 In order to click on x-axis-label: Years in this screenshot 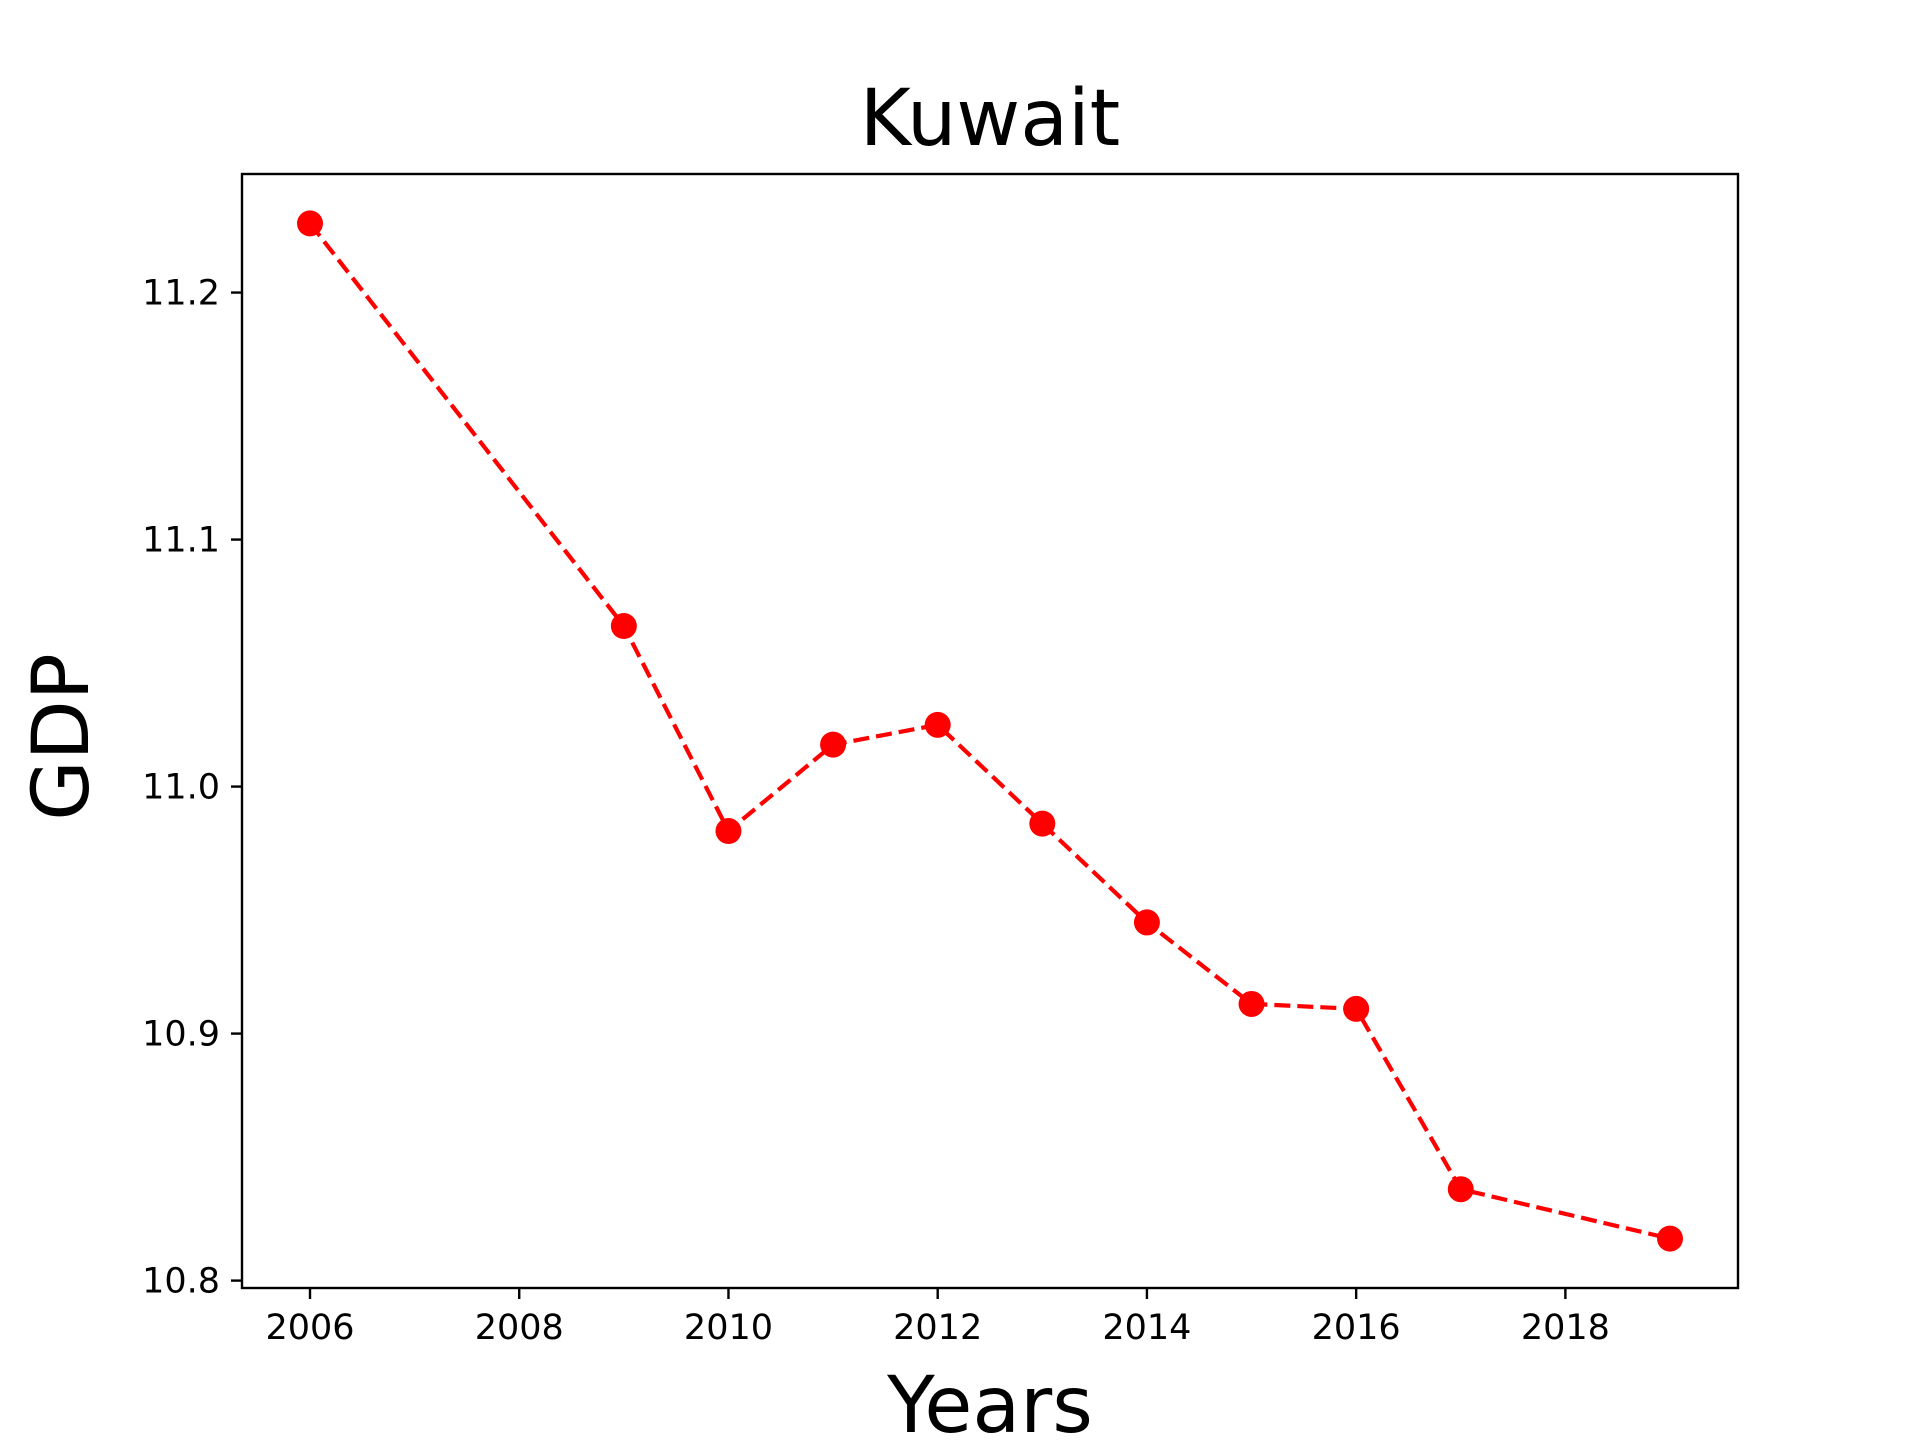, I will do `click(989, 1400)`.